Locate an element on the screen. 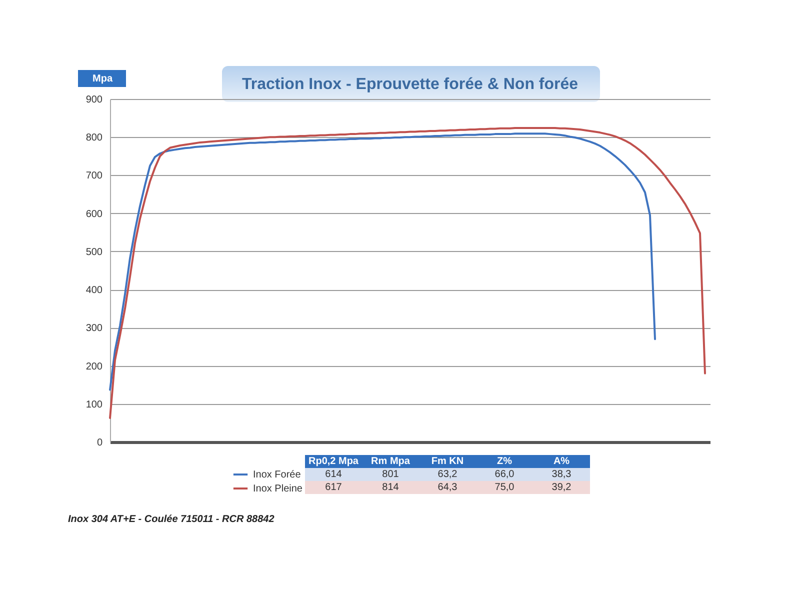  text: Rm Mpa is located at coordinates (390, 461).